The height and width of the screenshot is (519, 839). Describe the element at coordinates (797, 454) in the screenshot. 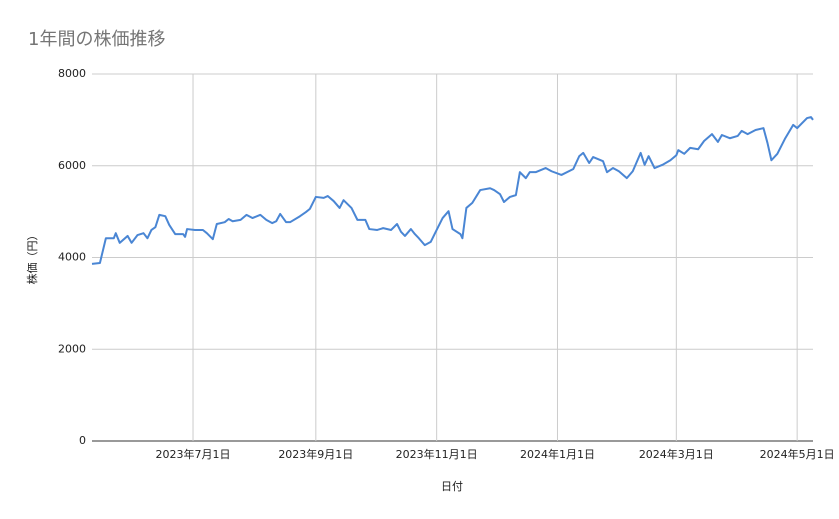

I see `x-tick-label: 2024年5月1日` at that location.